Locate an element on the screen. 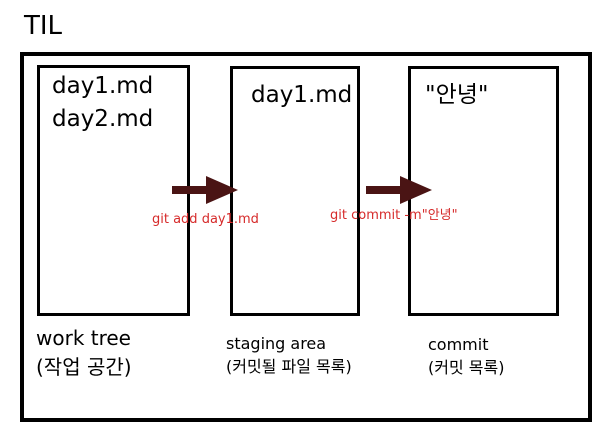 The height and width of the screenshot is (437, 604). git-add-command: git add day1.md is located at coordinates (205, 219).